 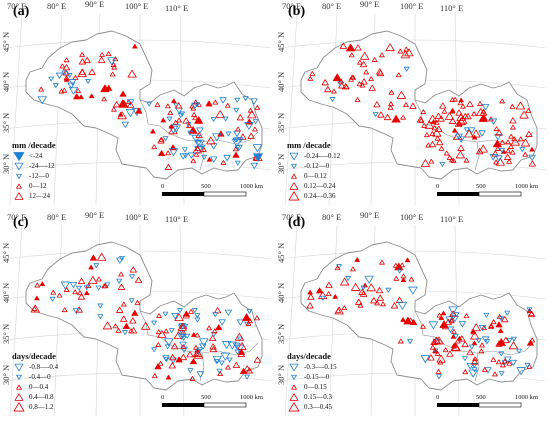 I want to click on scale-bar-segment, so click(x=183, y=405).